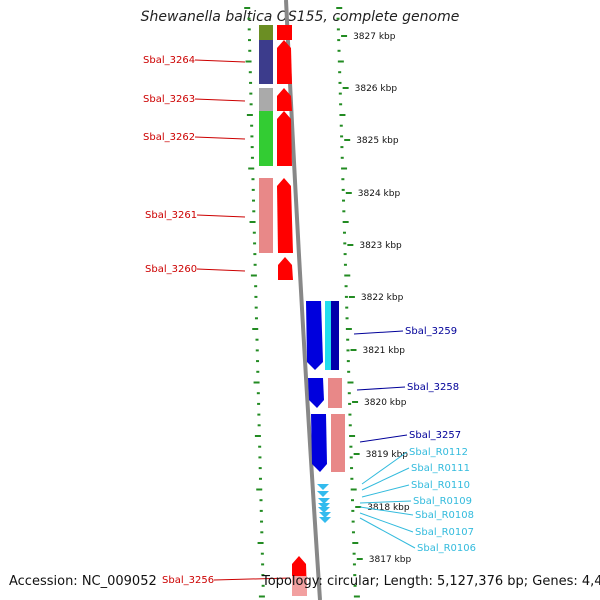  Describe the element at coordinates (385, 403) in the screenshot. I see `kbp-tick-label: 3820 kbp` at that location.